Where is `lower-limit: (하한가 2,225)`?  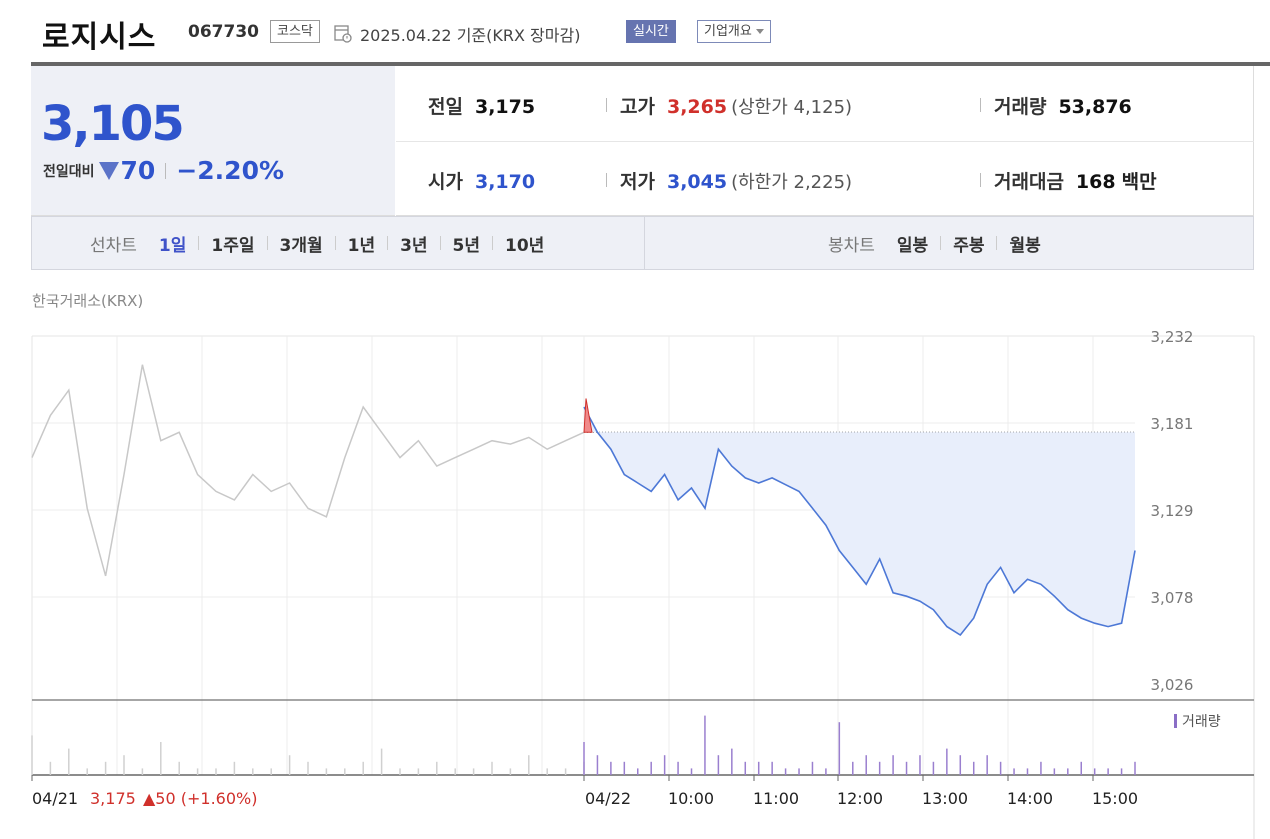
lower-limit: (하한가 2,225) is located at coordinates (792, 182).